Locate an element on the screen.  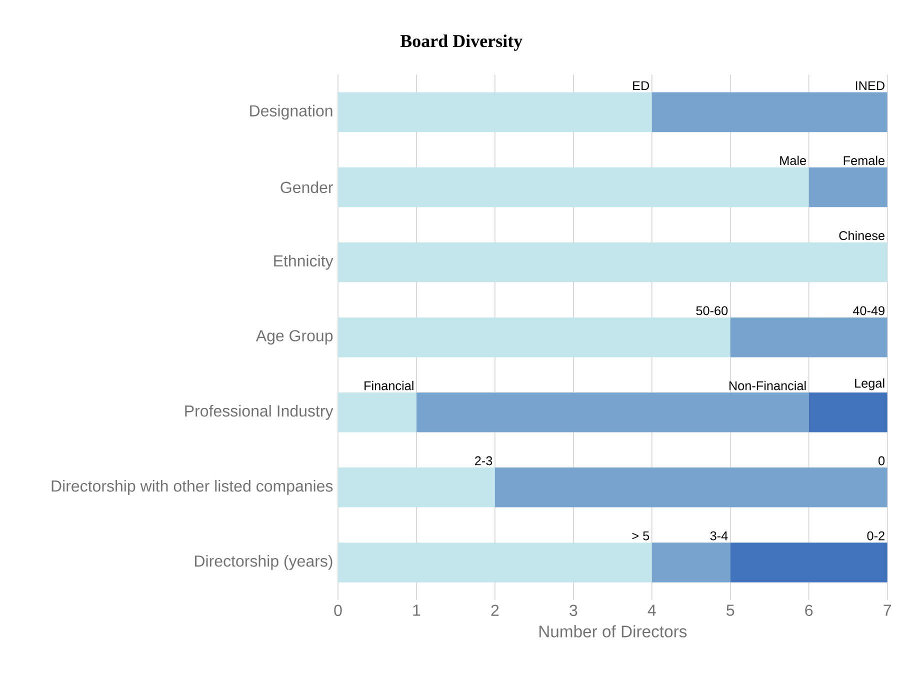
y-tick-label: Directorship with other listed companies is located at coordinates (192, 487).